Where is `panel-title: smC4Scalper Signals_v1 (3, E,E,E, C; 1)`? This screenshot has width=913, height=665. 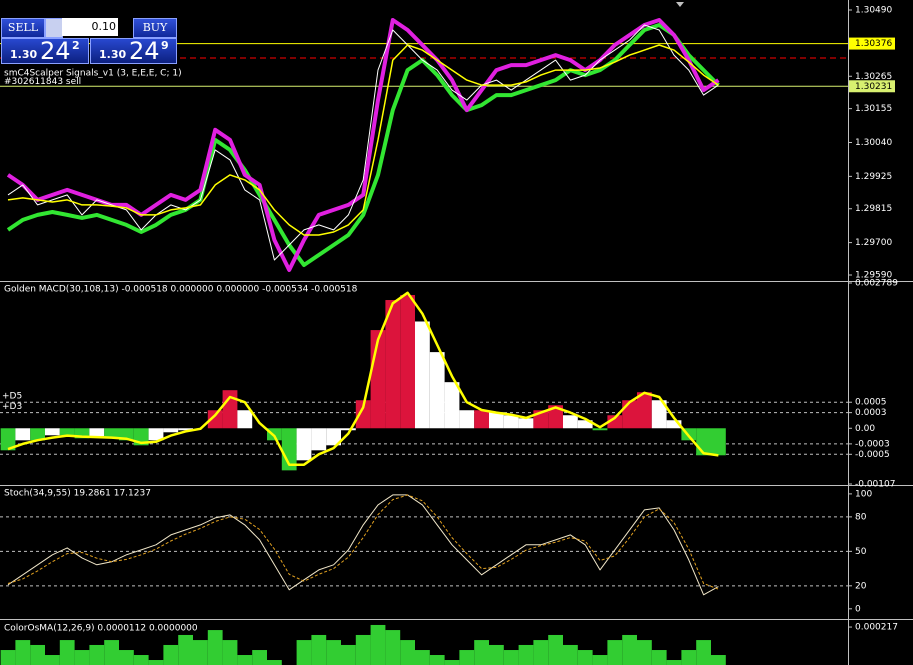 panel-title: smC4Scalper Signals_v1 (3, E,E,E, C; 1) is located at coordinates (93, 74).